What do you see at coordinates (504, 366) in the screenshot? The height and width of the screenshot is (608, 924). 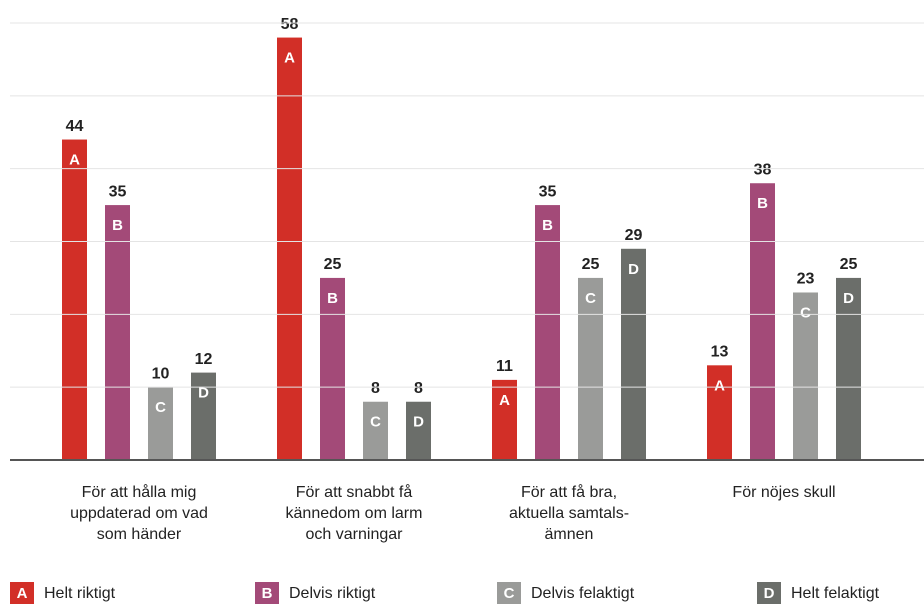 I see `value-label: 11` at bounding box center [504, 366].